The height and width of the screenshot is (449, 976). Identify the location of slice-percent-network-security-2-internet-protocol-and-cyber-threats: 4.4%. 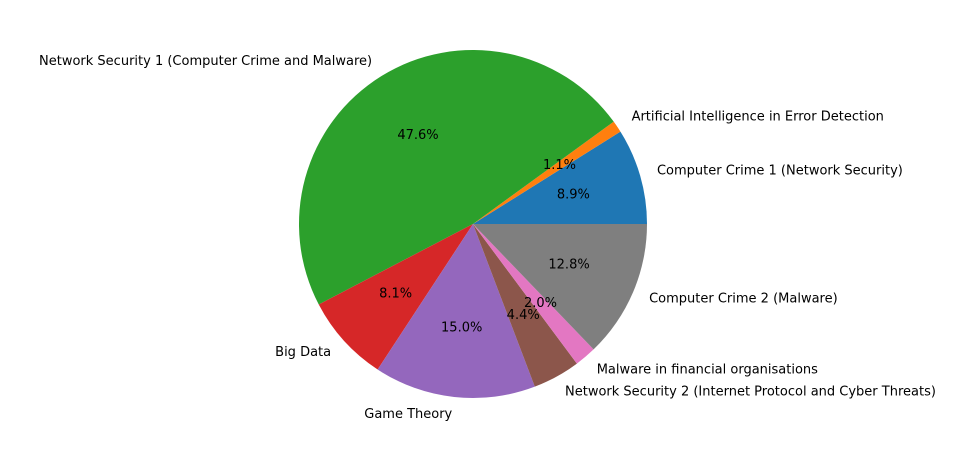
(523, 315).